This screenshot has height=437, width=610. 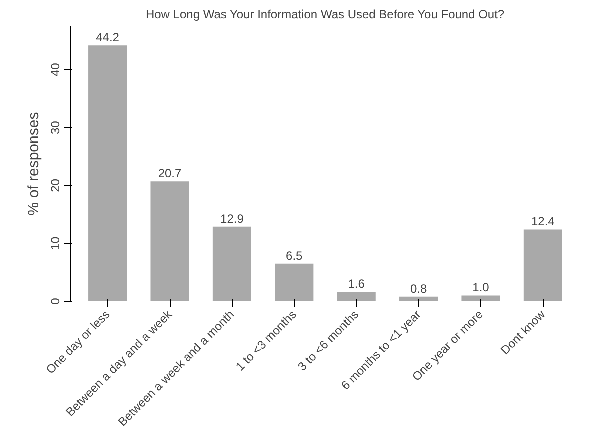 I want to click on data-label: 20.7, so click(x=170, y=173).